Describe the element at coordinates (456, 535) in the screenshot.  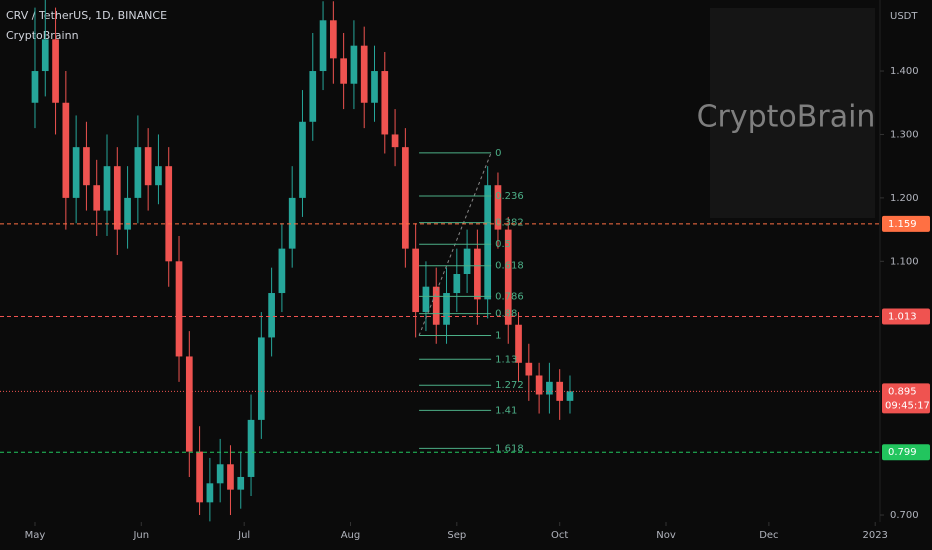
I see `x-tick-label: Sep` at that location.